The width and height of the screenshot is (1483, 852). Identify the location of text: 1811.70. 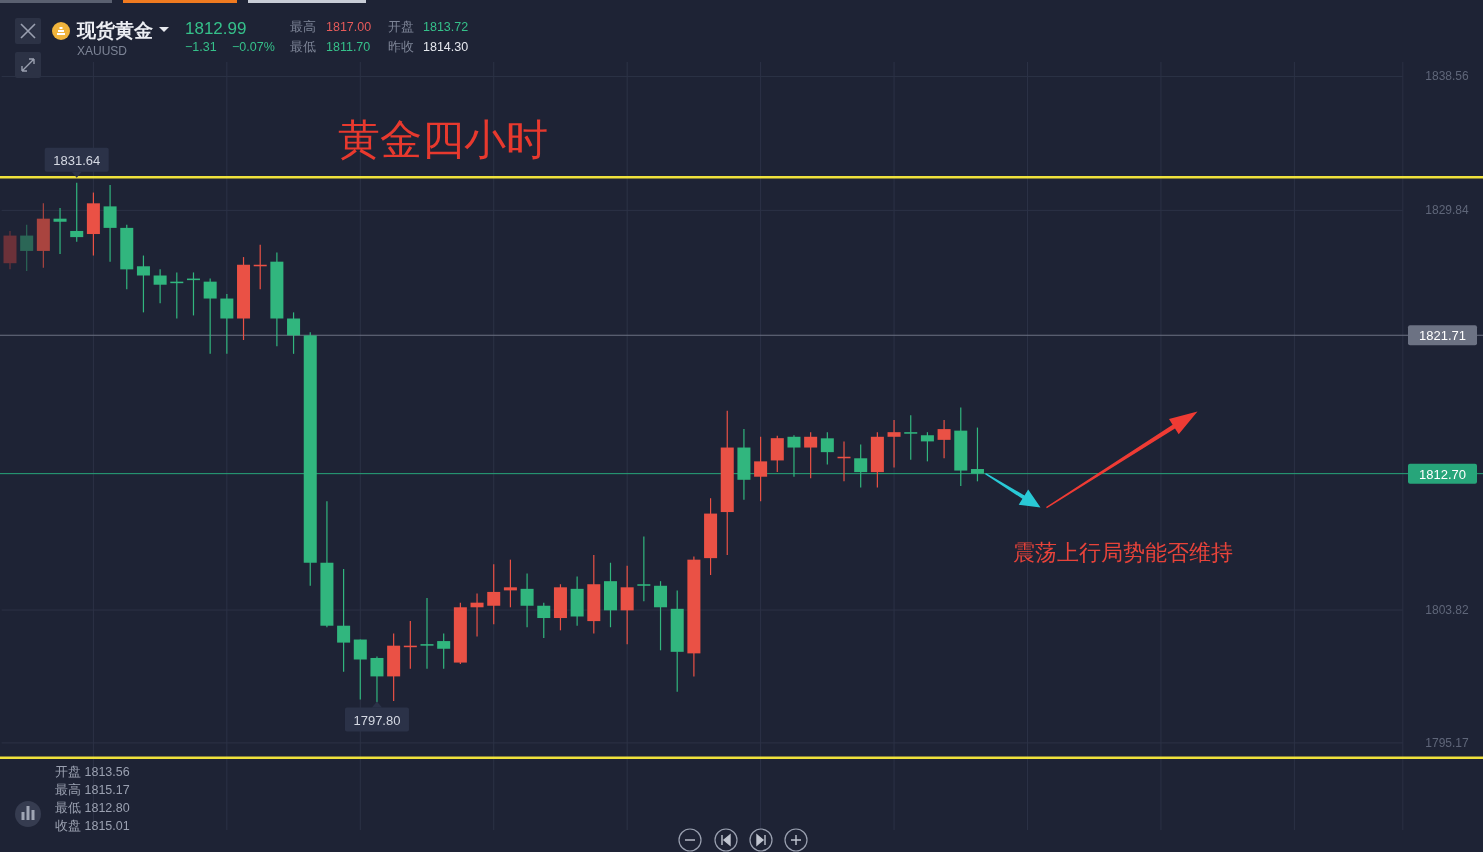
(348, 47).